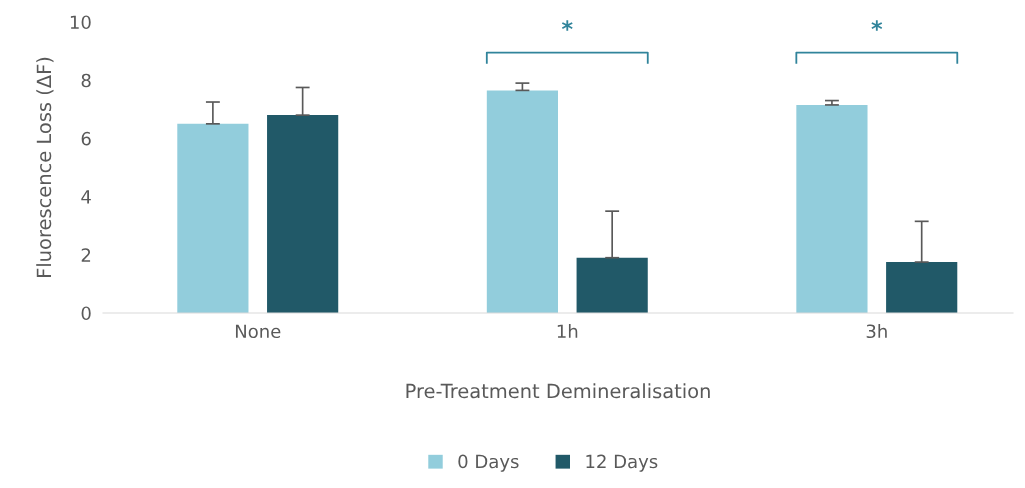  I want to click on y-tick-label: 8, so click(86, 80).